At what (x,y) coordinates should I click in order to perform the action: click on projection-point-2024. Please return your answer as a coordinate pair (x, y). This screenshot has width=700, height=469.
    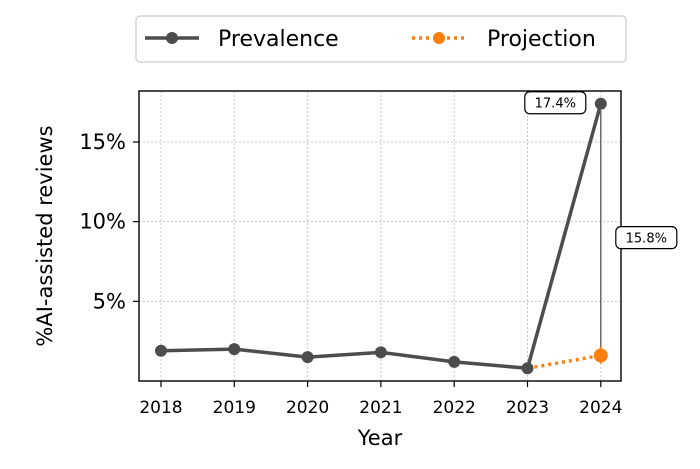
    Looking at the image, I should click on (600, 355).